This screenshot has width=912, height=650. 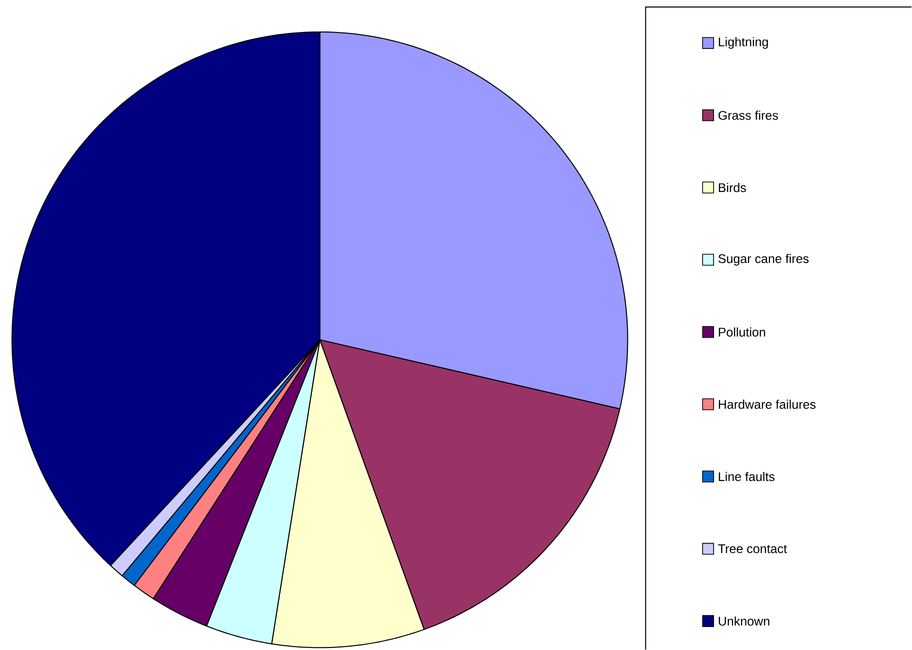 I want to click on legend-label: Line faults, so click(x=746, y=477).